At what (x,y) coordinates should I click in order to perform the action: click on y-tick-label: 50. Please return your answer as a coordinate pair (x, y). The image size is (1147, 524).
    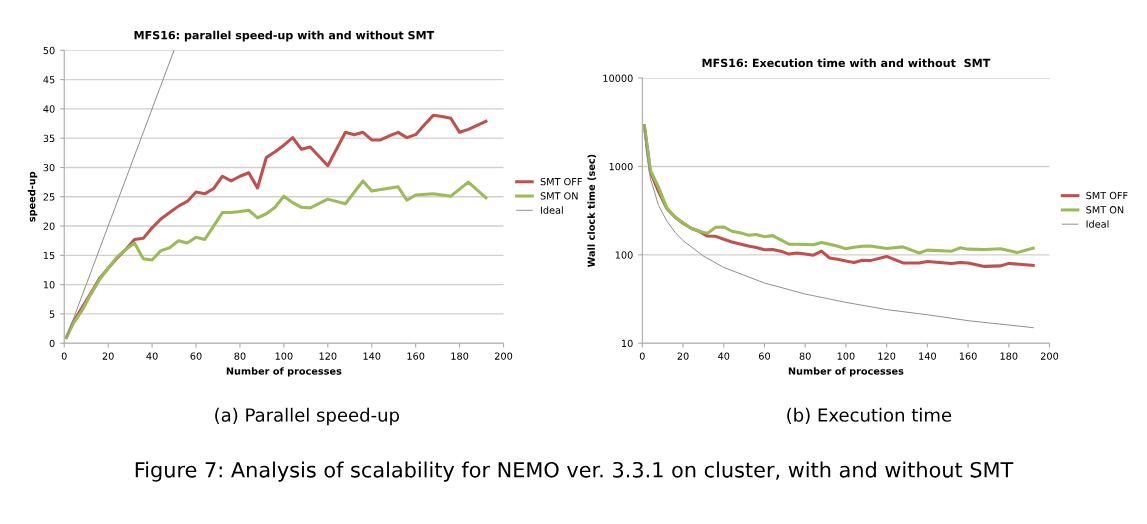
    Looking at the image, I should click on (49, 50).